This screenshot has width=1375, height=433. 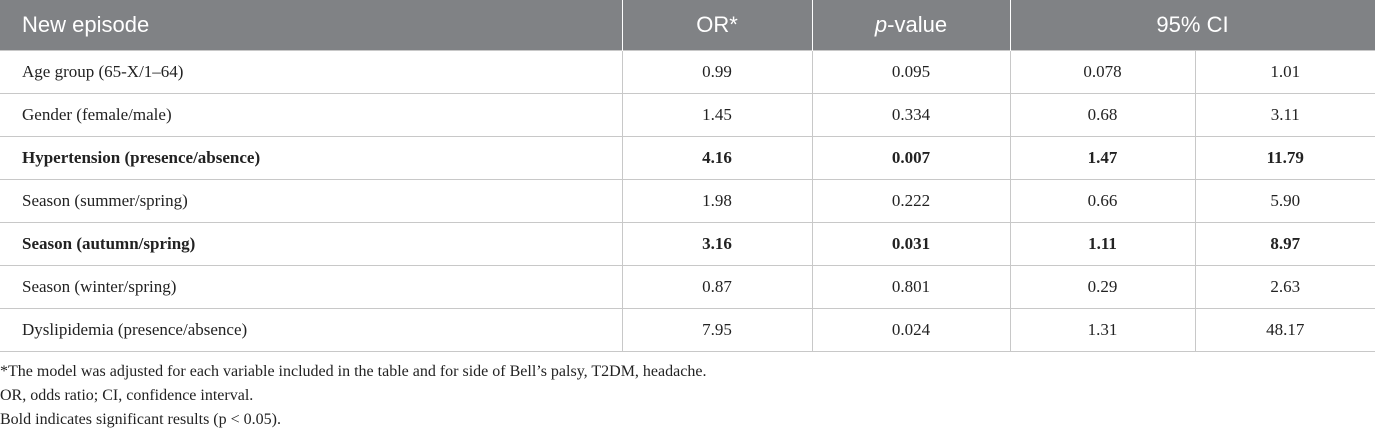 What do you see at coordinates (311, 72) in the screenshot?
I see `row-label: Age group (65-X/1–64)` at bounding box center [311, 72].